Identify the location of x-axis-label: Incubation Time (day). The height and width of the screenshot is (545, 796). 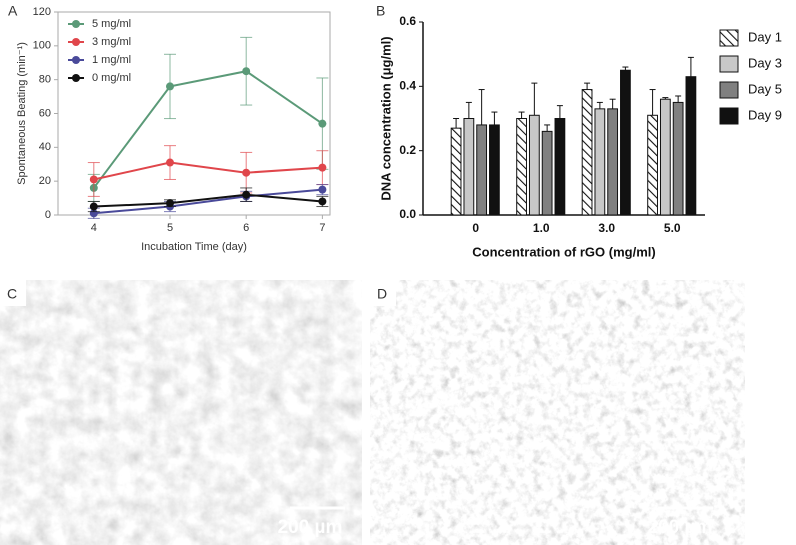
(194, 247).